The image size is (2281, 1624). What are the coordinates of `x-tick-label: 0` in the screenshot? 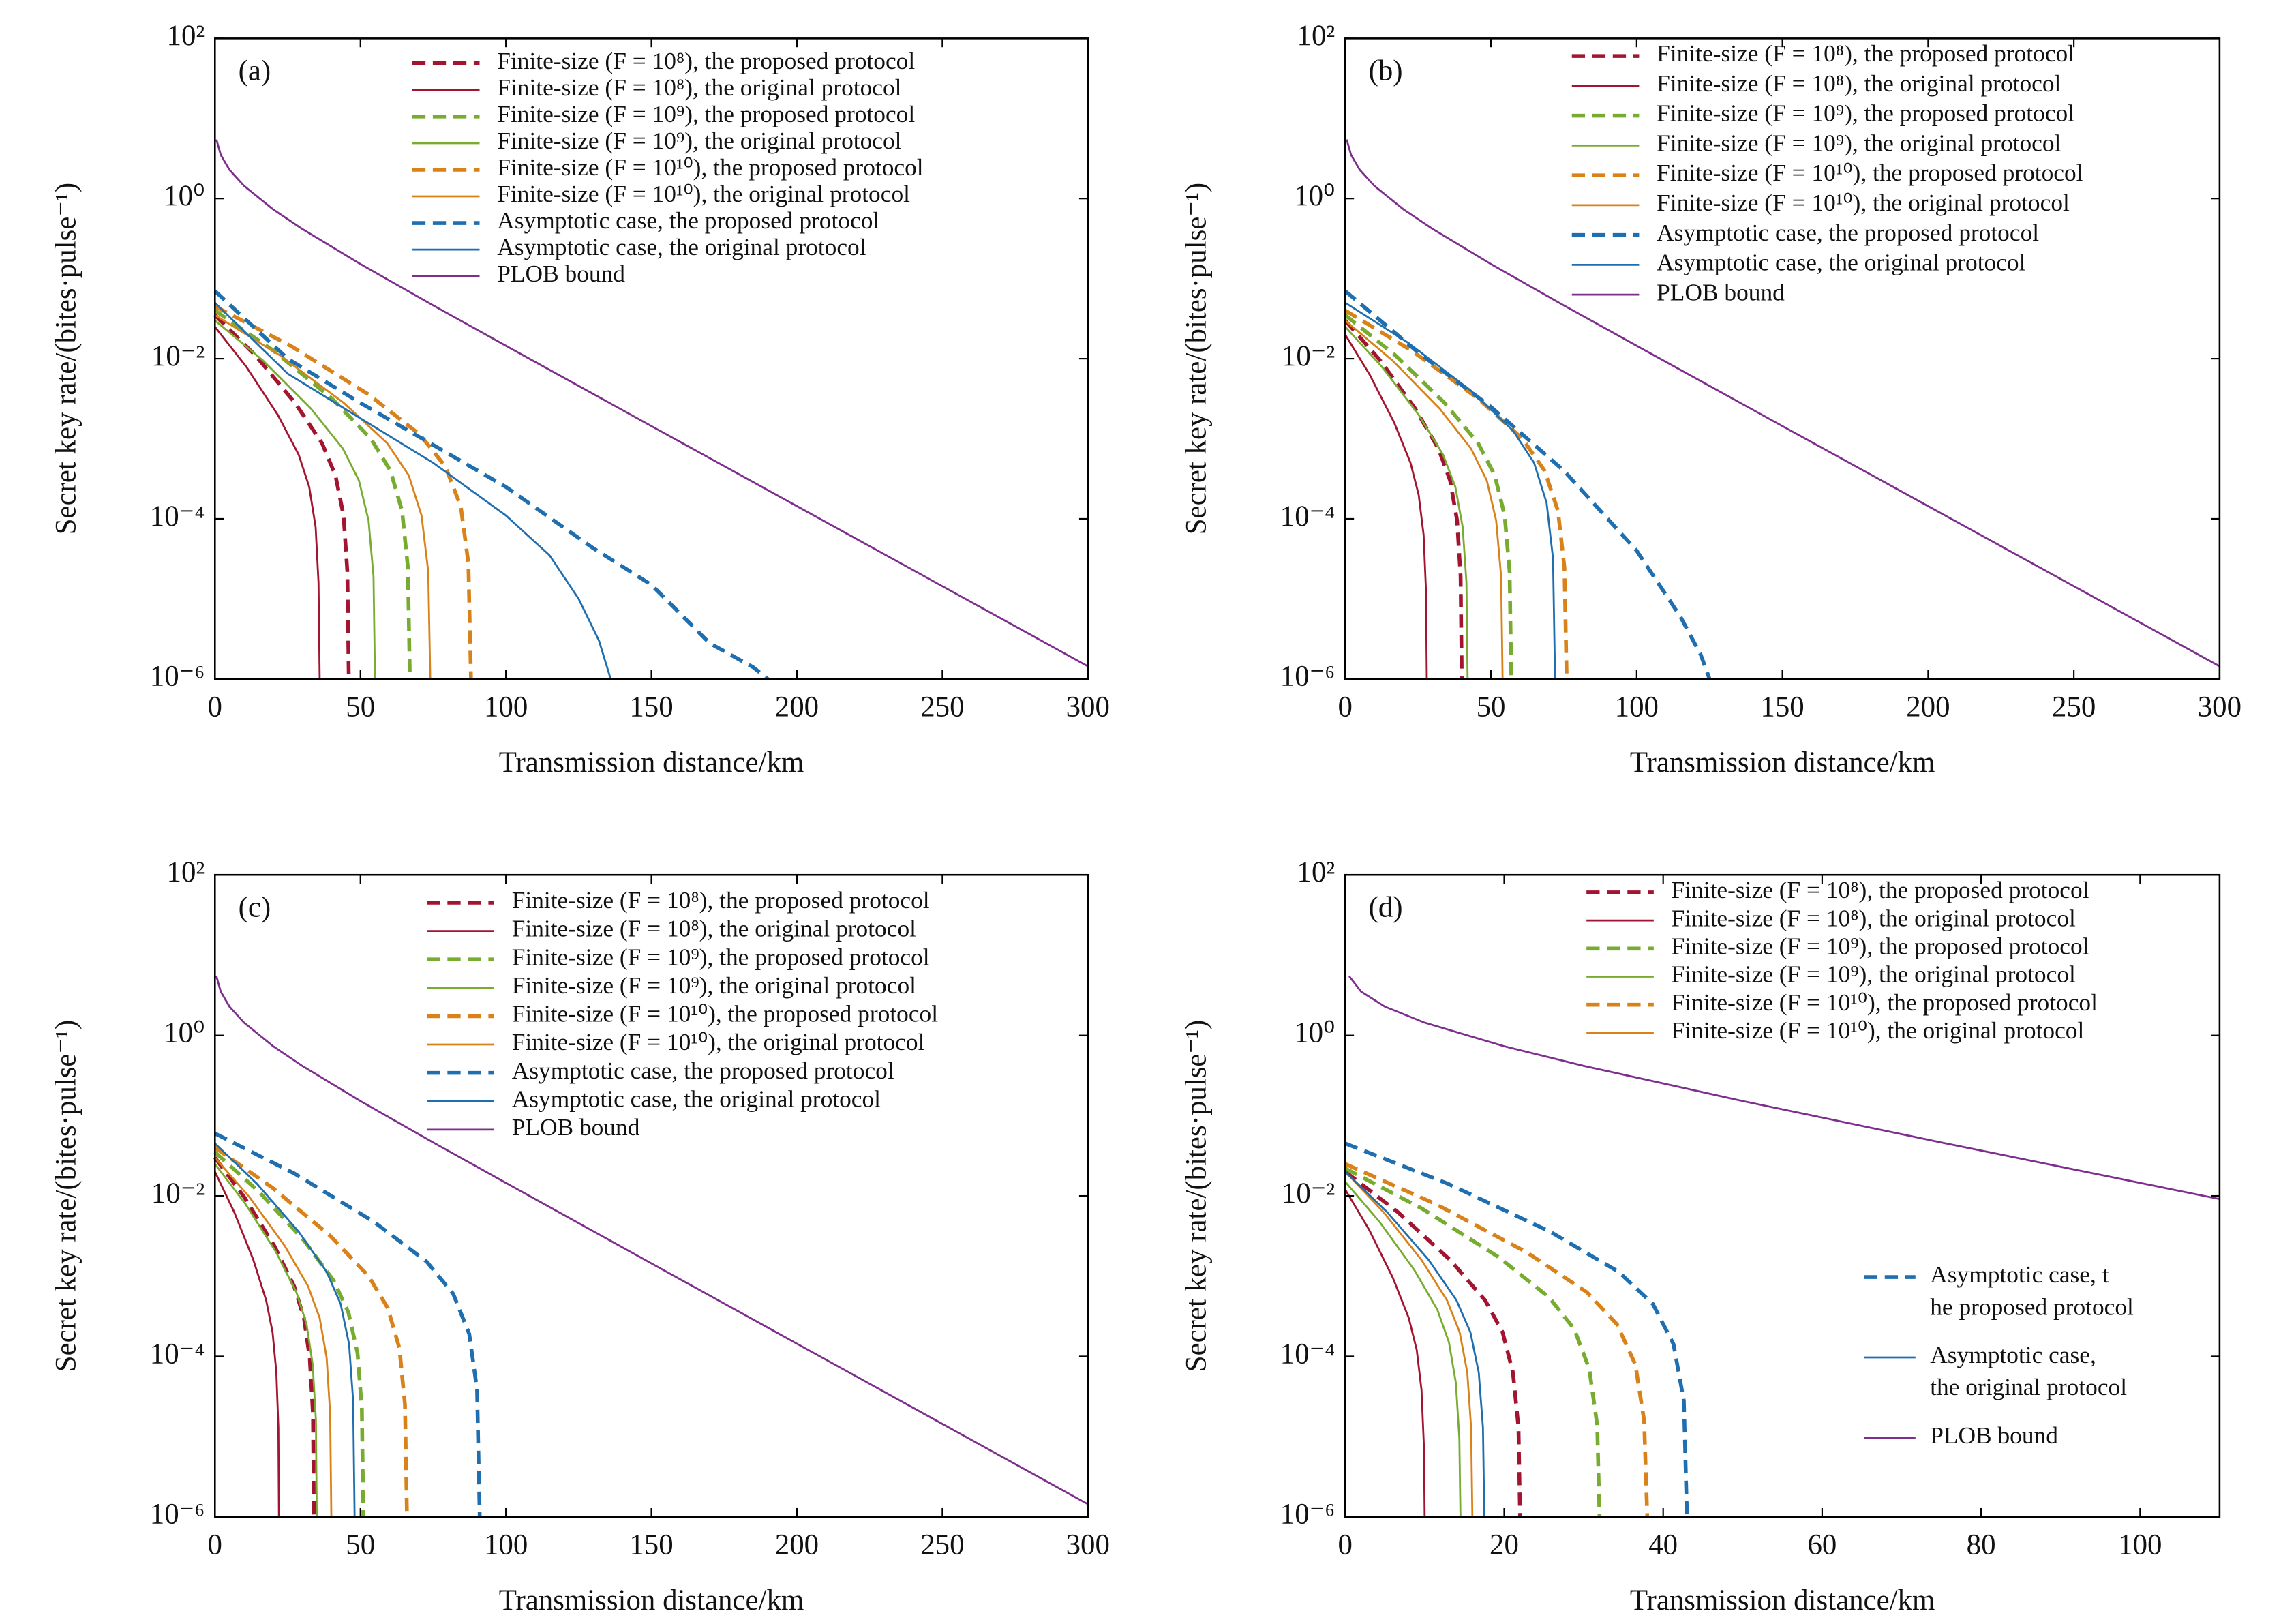 It's located at (215, 707).